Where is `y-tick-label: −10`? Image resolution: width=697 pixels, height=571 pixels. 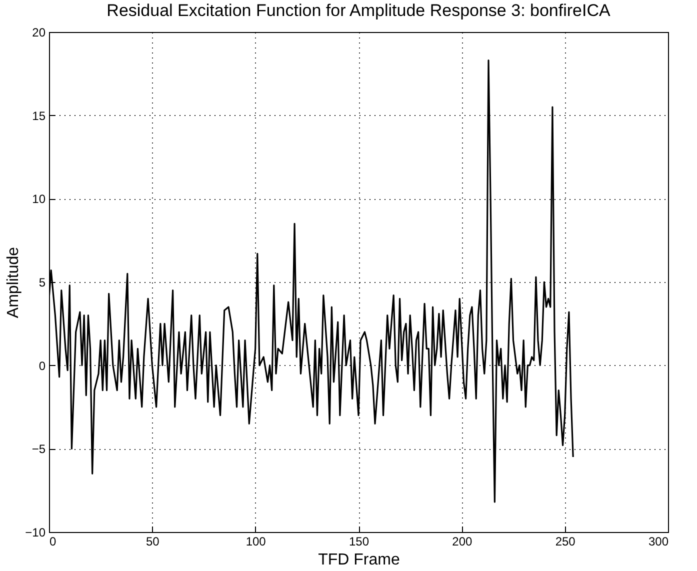 y-tick-label: −10 is located at coordinates (35, 533).